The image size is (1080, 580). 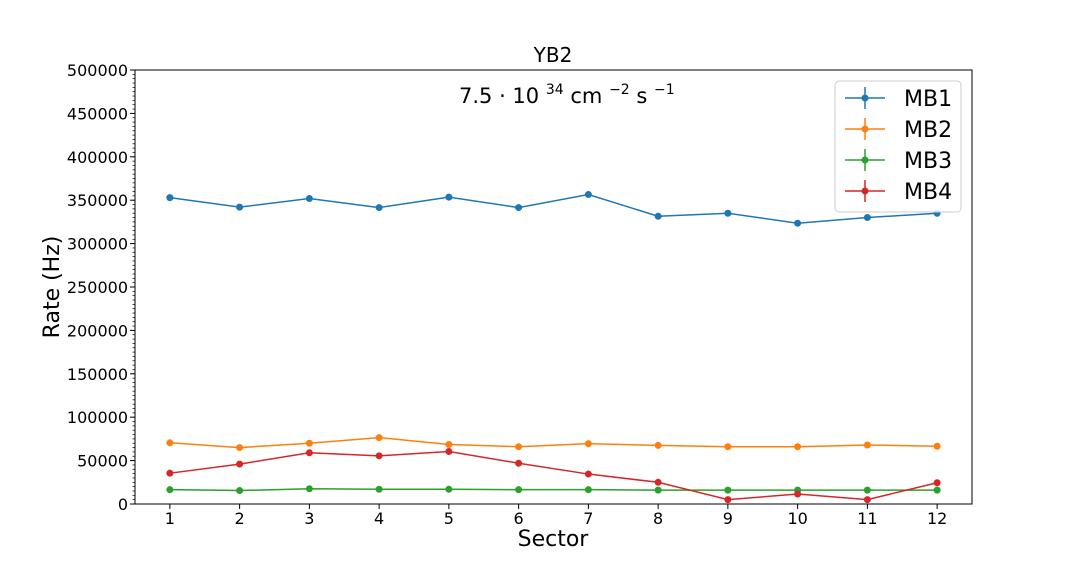 What do you see at coordinates (52, 287) in the screenshot?
I see `y-axis-label: Rate (Hz)` at bounding box center [52, 287].